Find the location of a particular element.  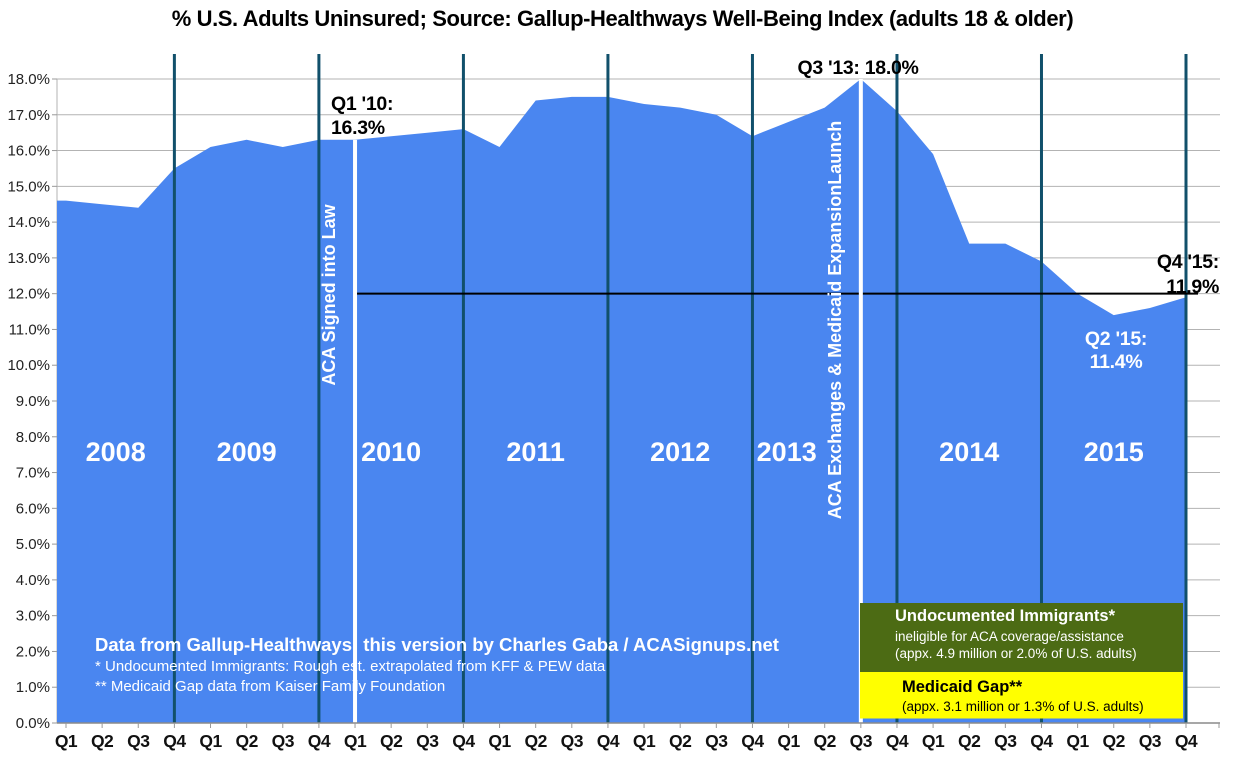

y-tick-label: 4.0% is located at coordinates (33, 580).